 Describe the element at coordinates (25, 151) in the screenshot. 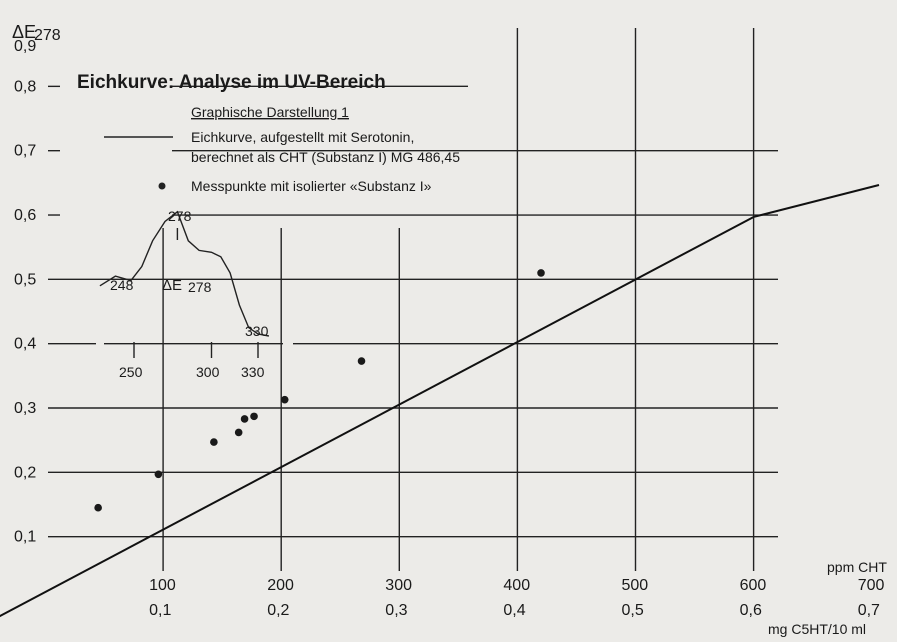

I see `y-tick-7: 0,7` at that location.